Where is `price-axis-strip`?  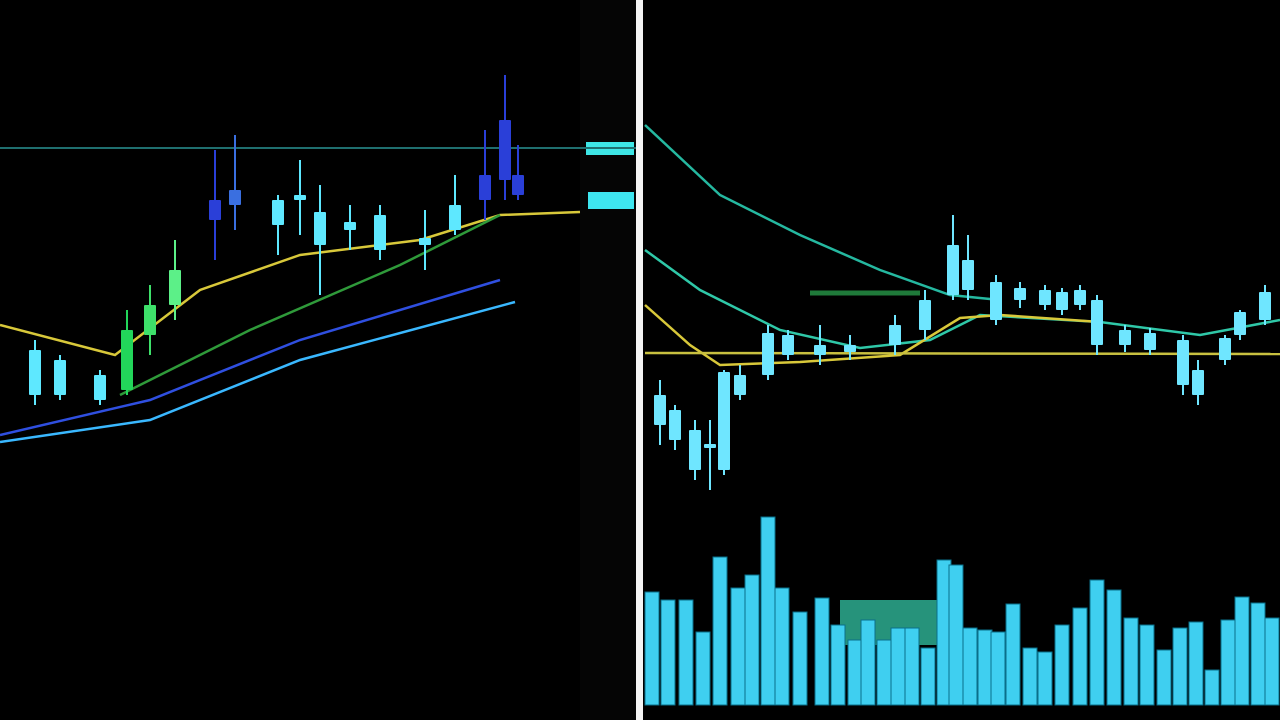 price-axis-strip is located at coordinates (608, 360).